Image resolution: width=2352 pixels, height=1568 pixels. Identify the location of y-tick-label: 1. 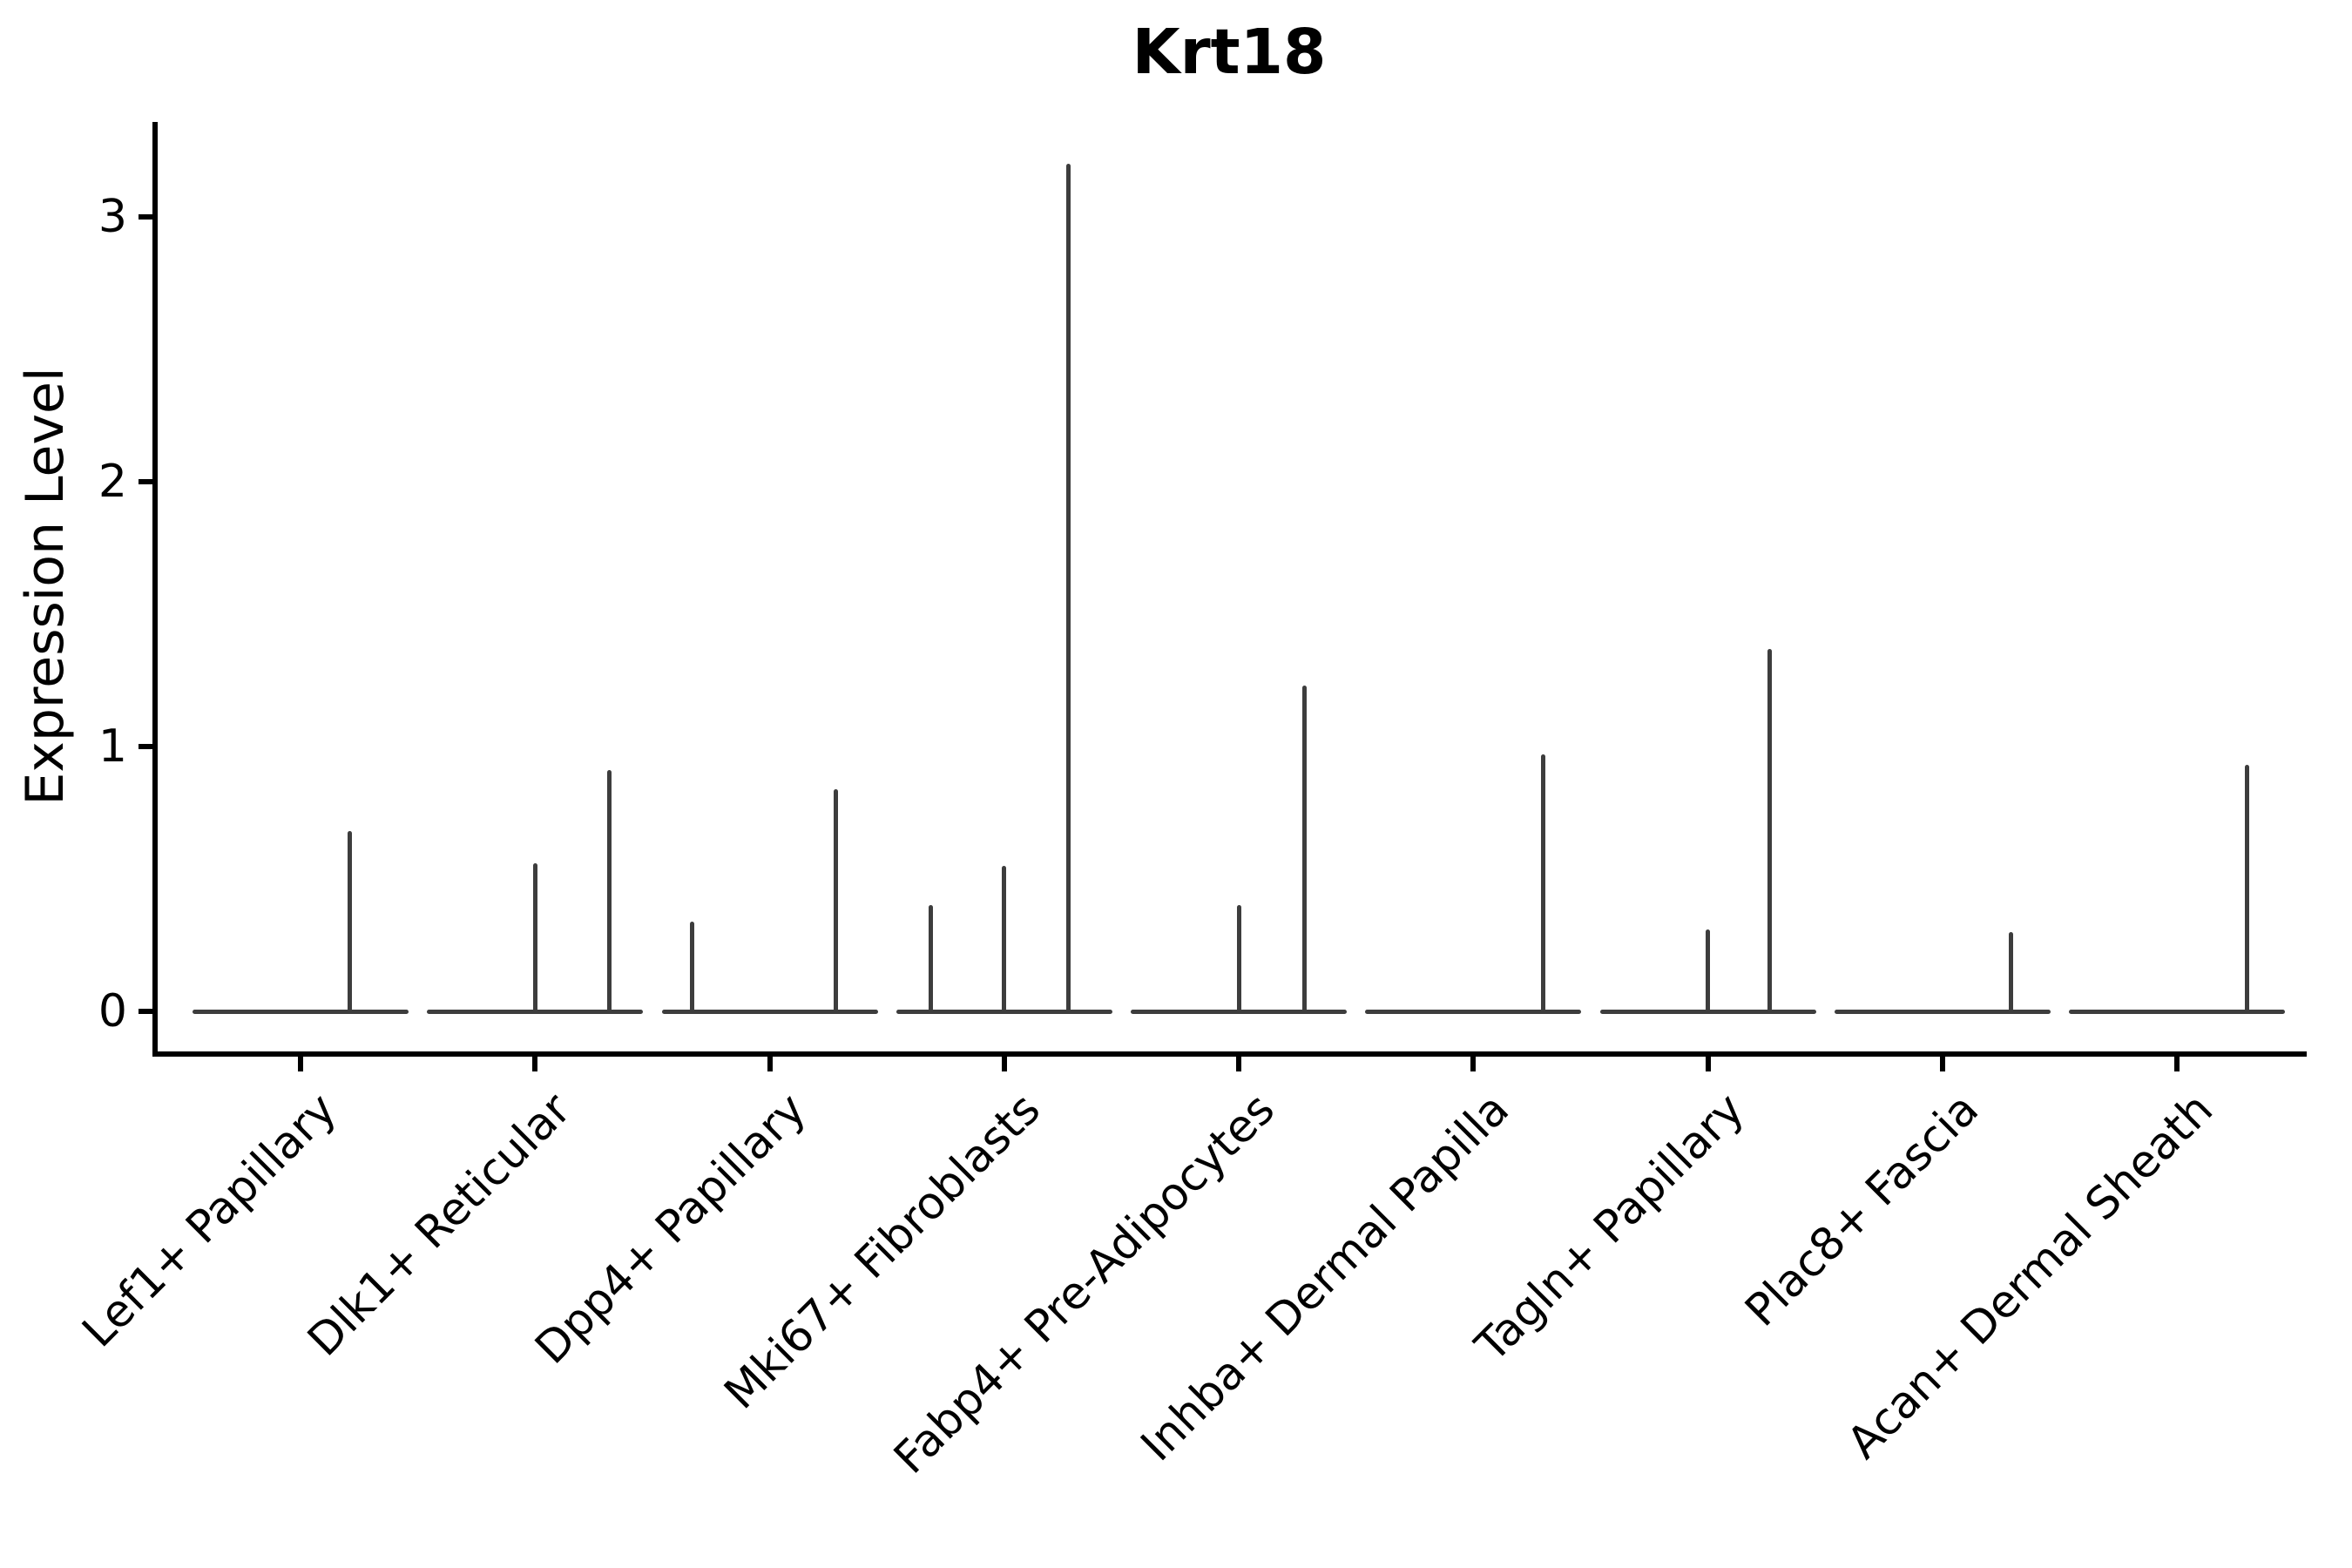
(113, 746).